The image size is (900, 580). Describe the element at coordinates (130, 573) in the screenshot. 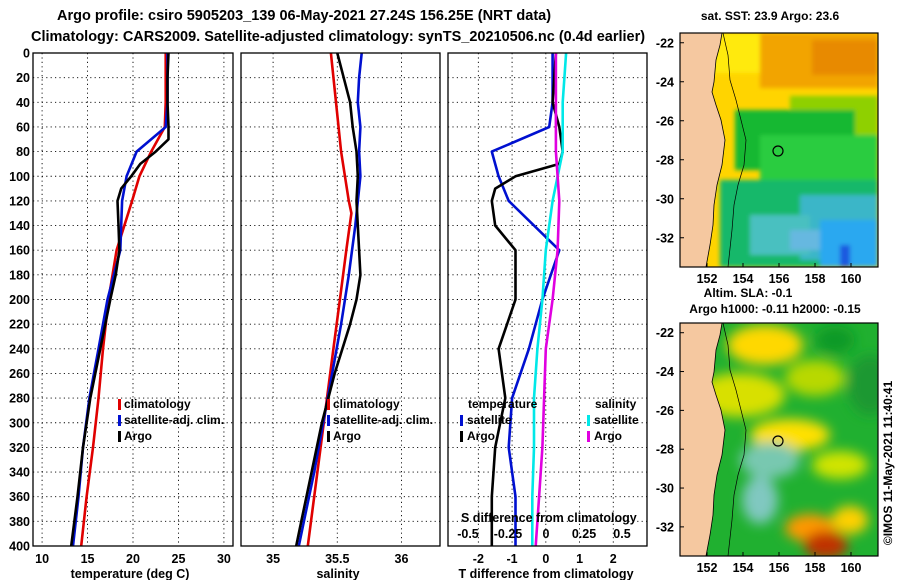

I see `temperature-xlabel: temperature (deg C)` at that location.